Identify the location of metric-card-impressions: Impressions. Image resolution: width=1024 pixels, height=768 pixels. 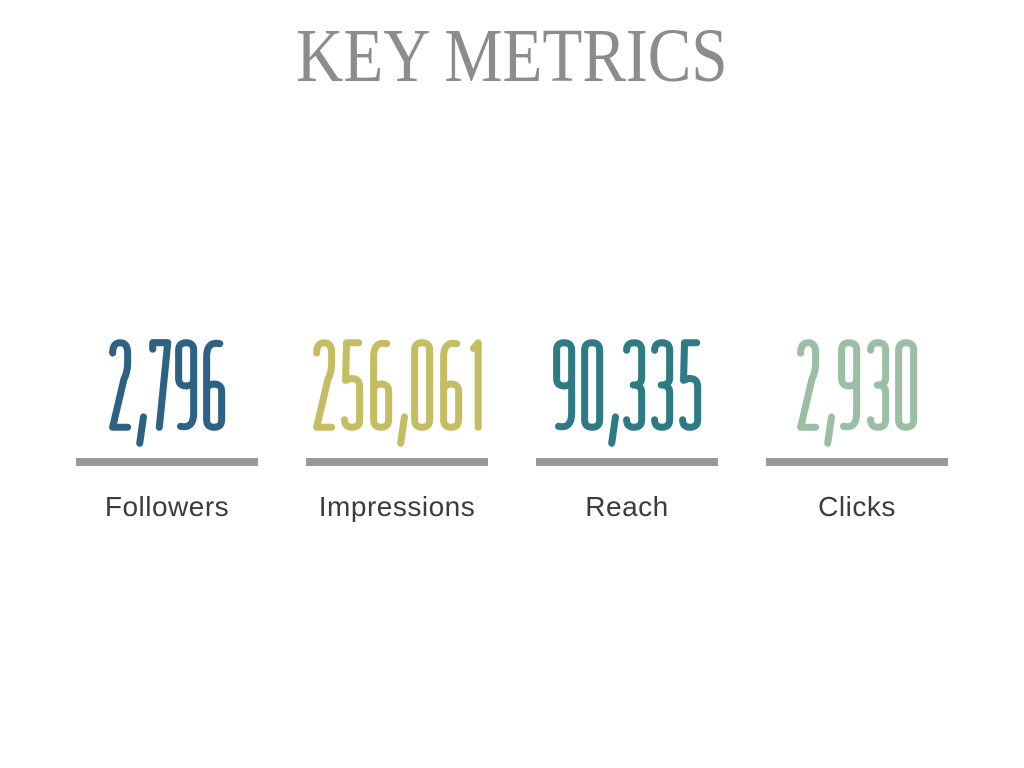
(397, 429).